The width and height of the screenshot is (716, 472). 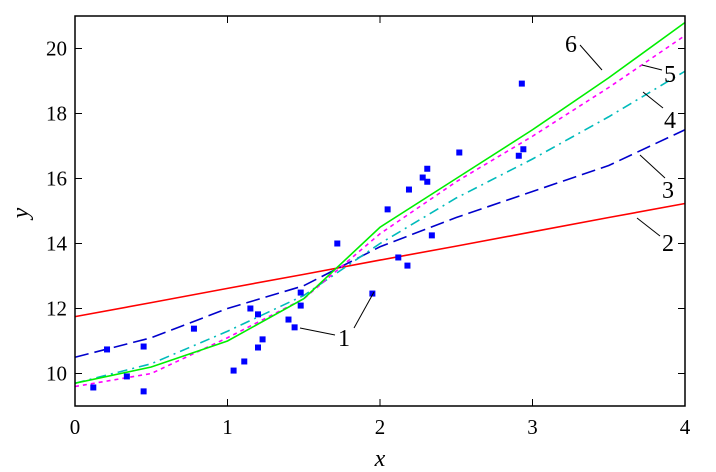 I want to click on curve-label-3: 3, so click(x=668, y=191).